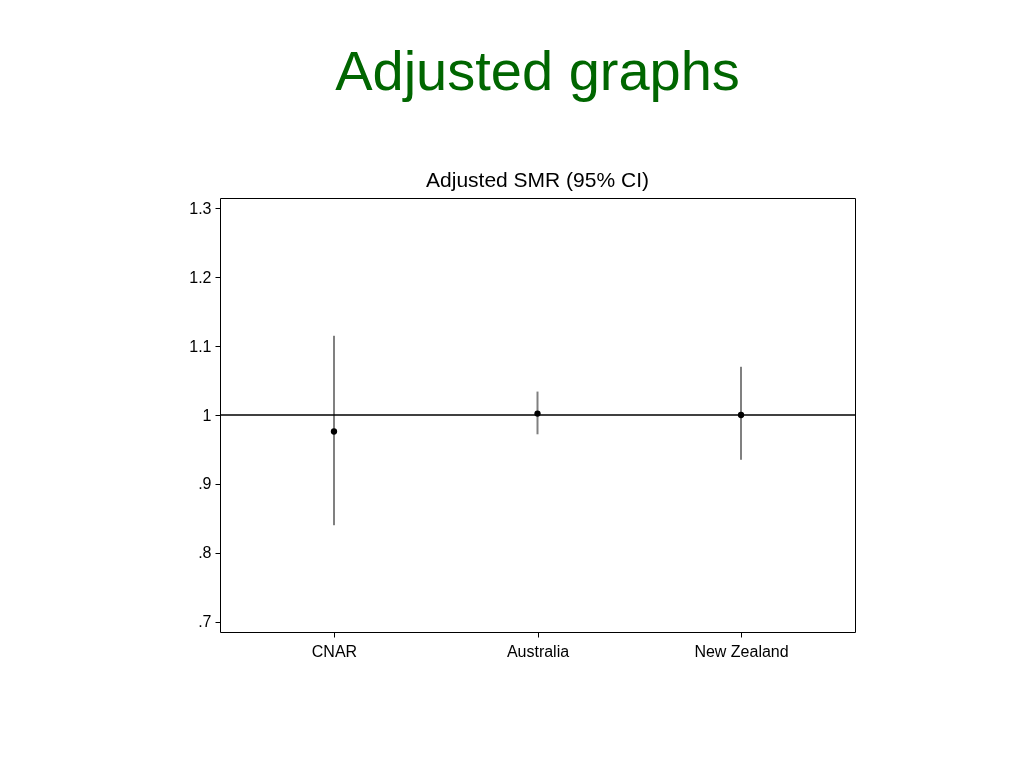 The image size is (1024, 768). What do you see at coordinates (207, 415) in the screenshot?
I see `y-tick-label: 1` at bounding box center [207, 415].